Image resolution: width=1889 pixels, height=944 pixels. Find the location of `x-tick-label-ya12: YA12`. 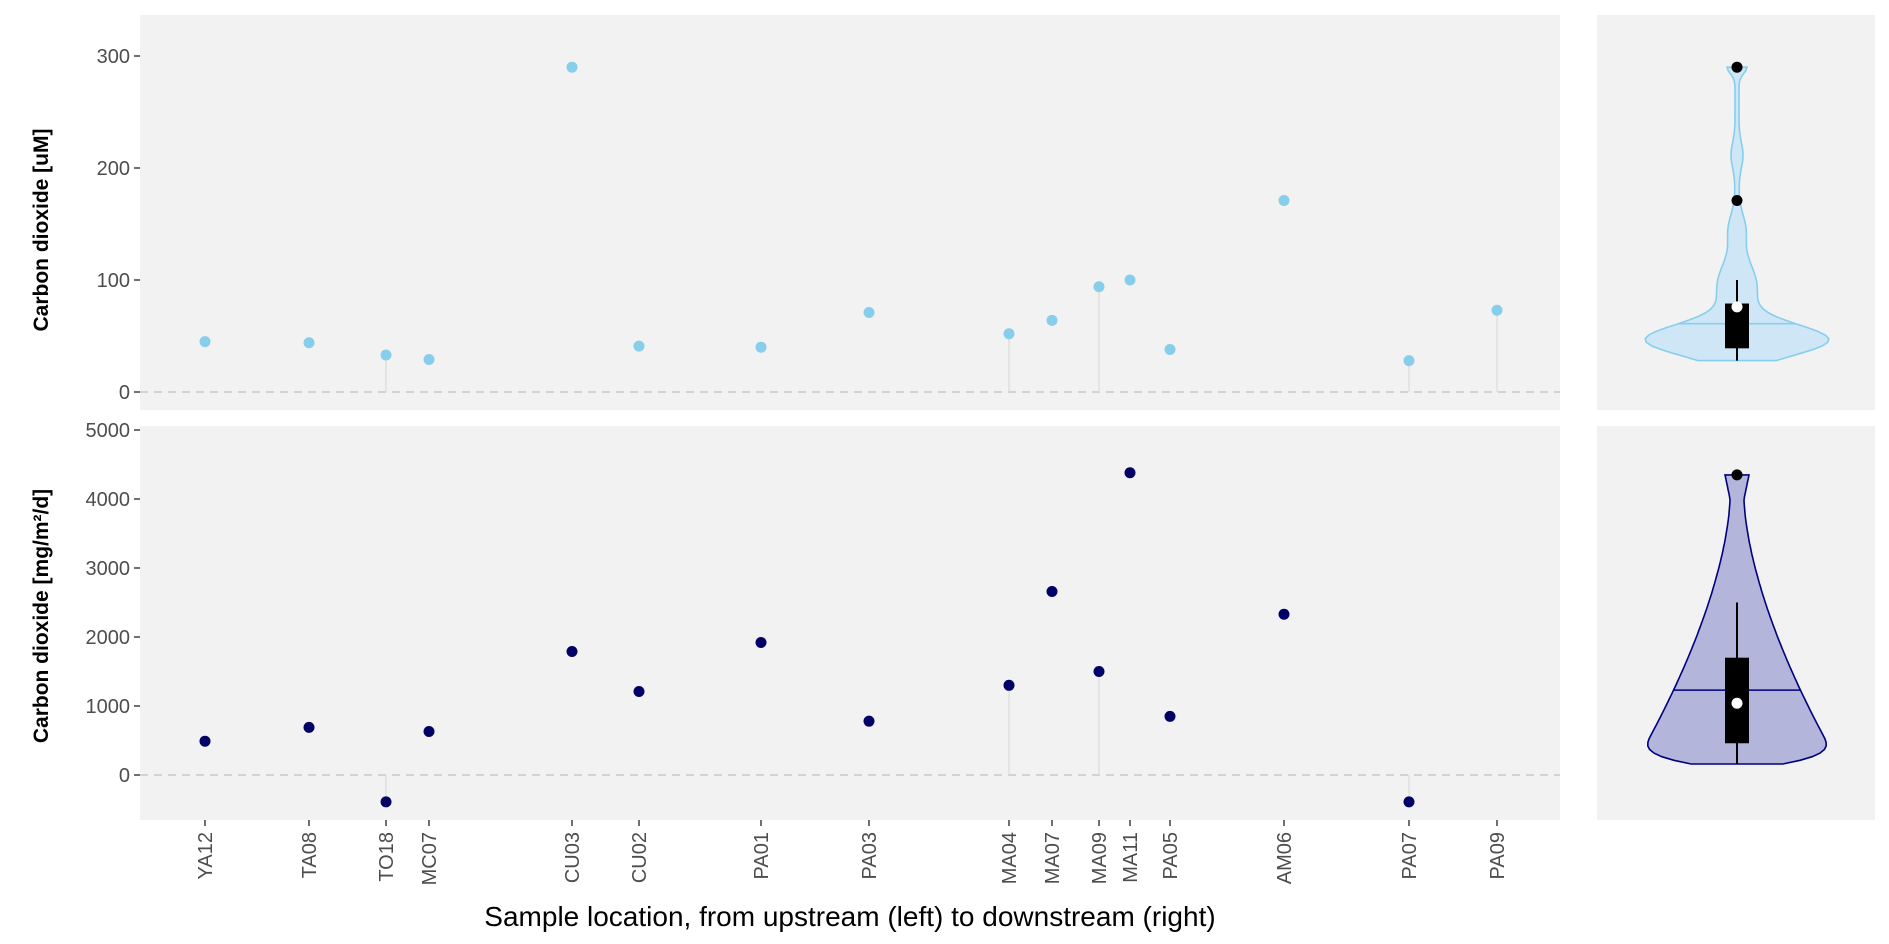

x-tick-label-ya12: YA12 is located at coordinates (206, 855).